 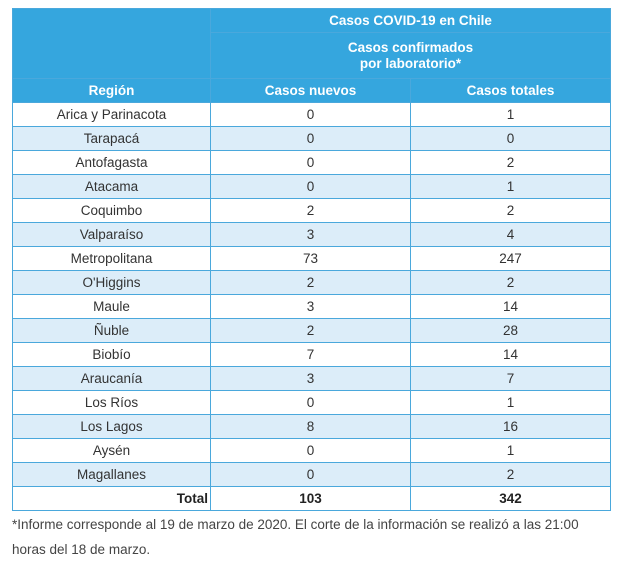 I want to click on table-row: Valparaíso 3 4, so click(x=311, y=234).